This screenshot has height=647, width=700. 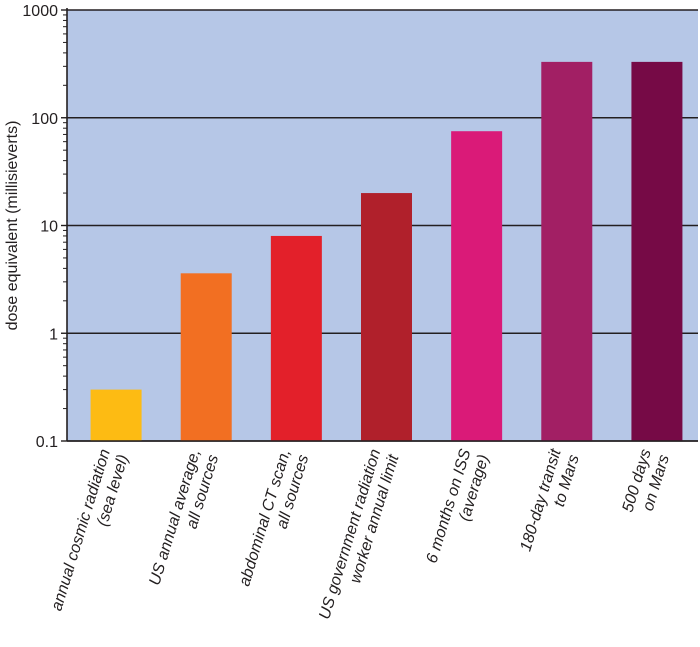 I want to click on y-tick-label: 1, so click(x=53, y=334).